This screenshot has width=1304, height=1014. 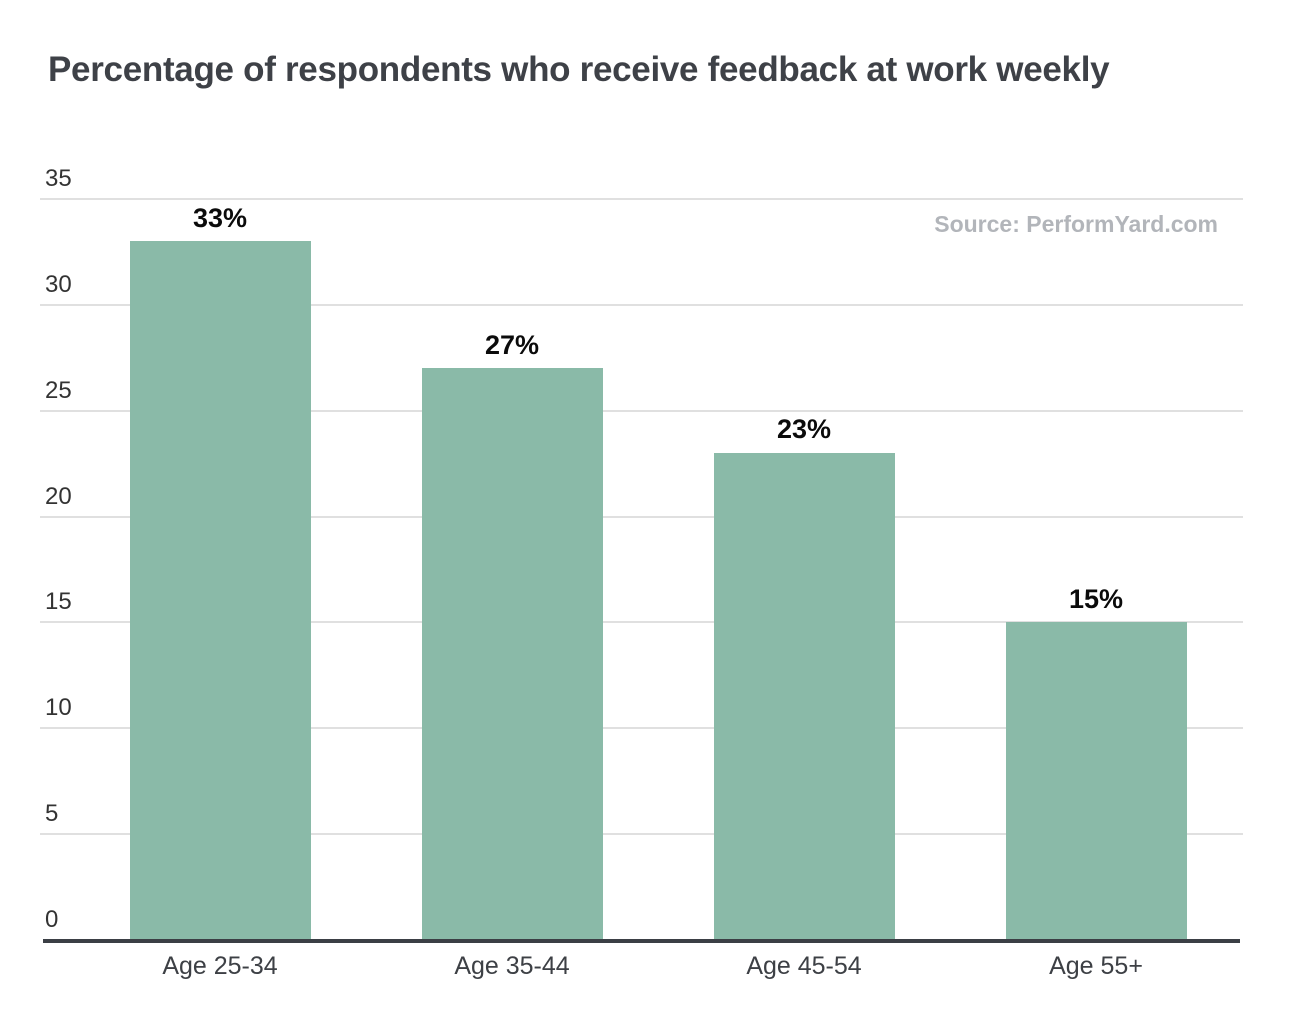 I want to click on y-axis-tick-label: 20, so click(x=58, y=496).